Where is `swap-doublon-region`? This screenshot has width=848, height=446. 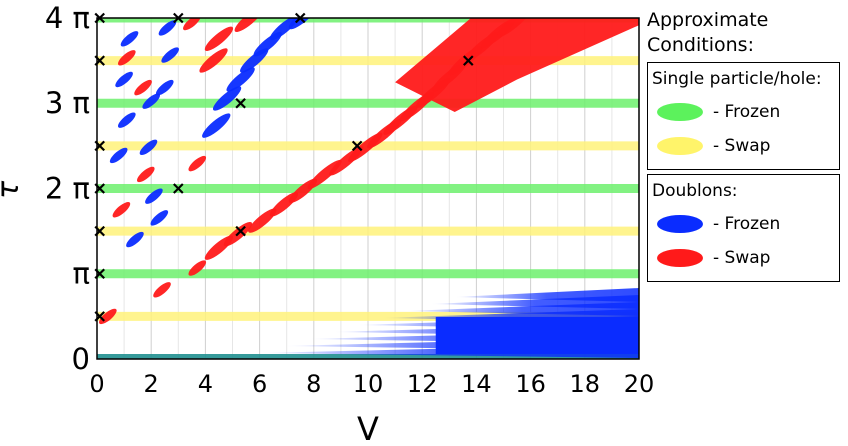 swap-doublon-region is located at coordinates (517, 65).